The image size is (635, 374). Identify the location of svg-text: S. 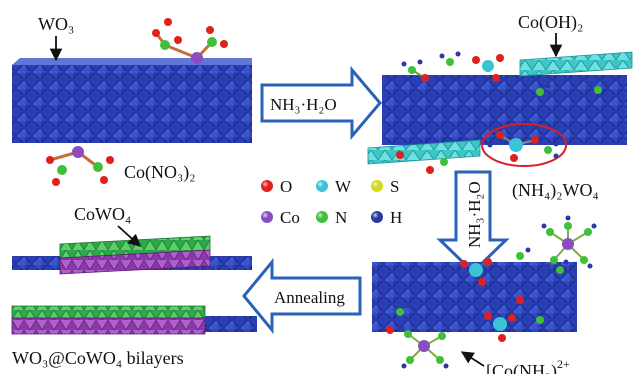
(394, 186).